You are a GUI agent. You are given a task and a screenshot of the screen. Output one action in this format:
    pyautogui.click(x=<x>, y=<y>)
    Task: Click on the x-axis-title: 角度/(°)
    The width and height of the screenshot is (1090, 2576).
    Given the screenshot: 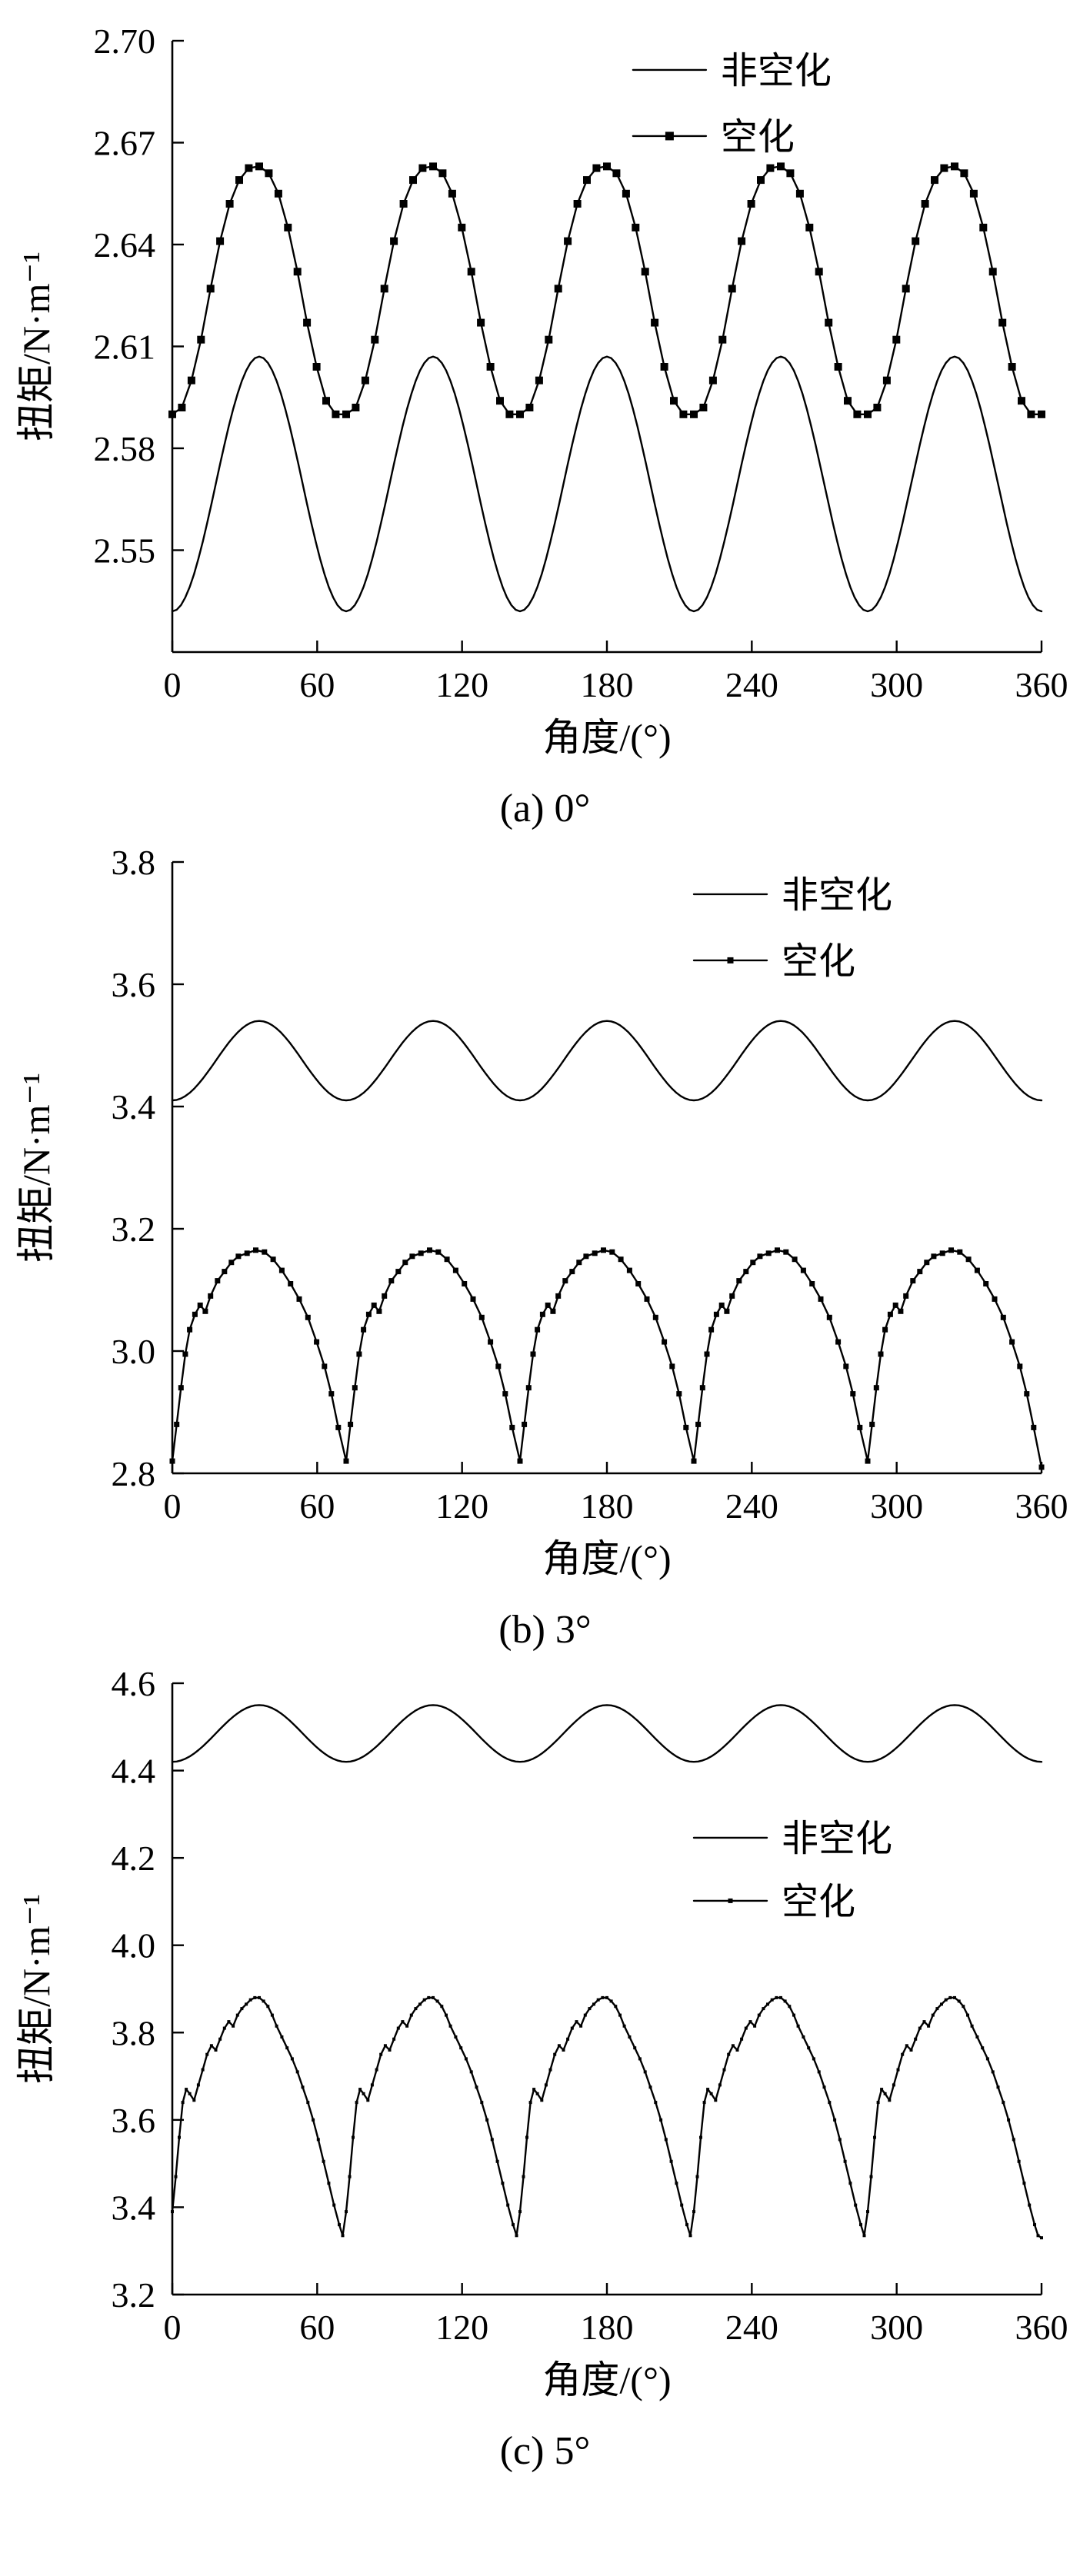 What is the action you would take?
    pyautogui.click(x=607, y=2379)
    